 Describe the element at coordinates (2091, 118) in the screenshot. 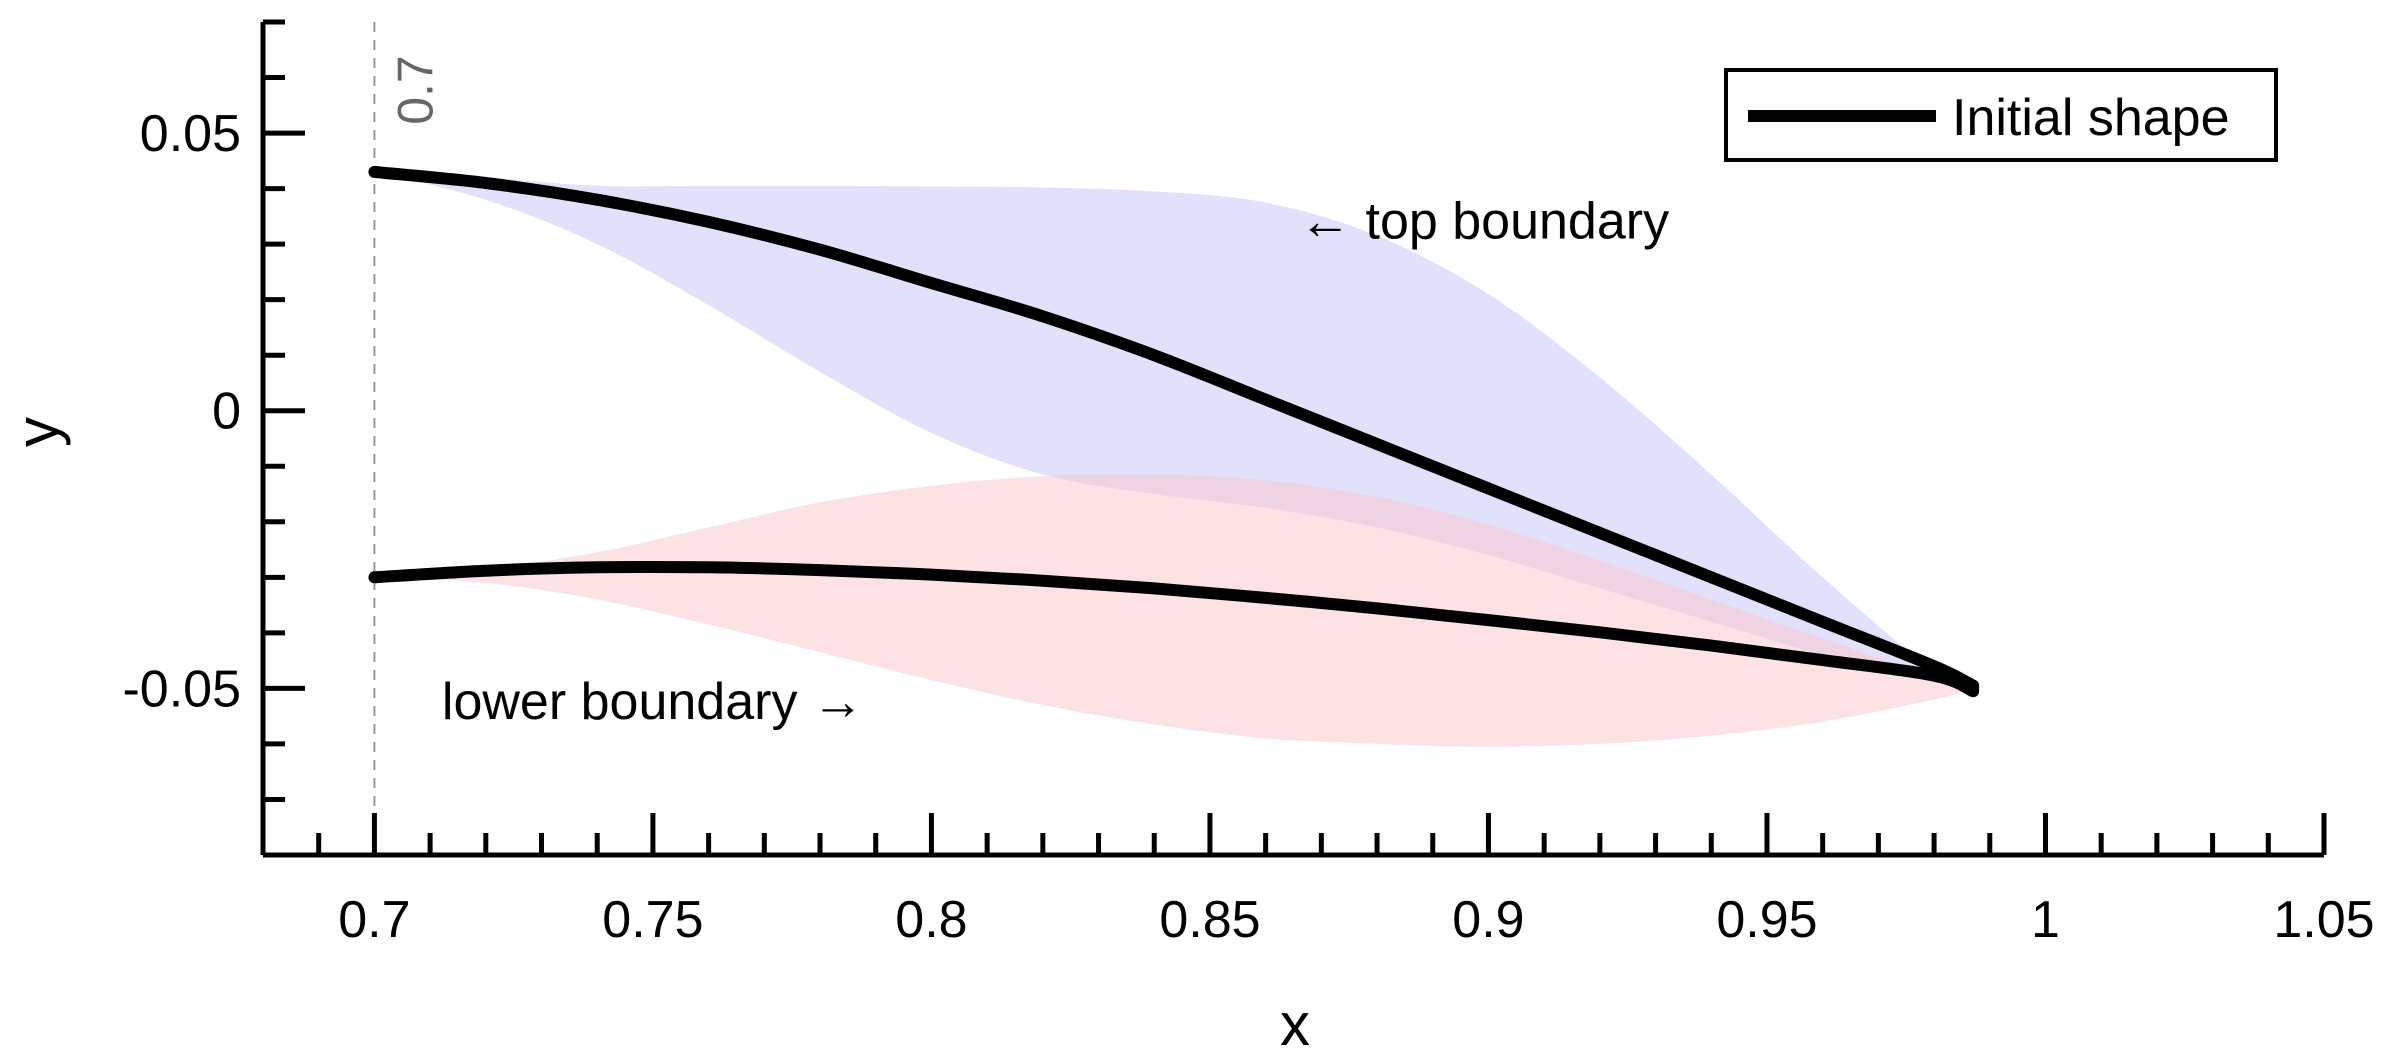

I see `legend-label-initial-shape: Initial shape` at that location.